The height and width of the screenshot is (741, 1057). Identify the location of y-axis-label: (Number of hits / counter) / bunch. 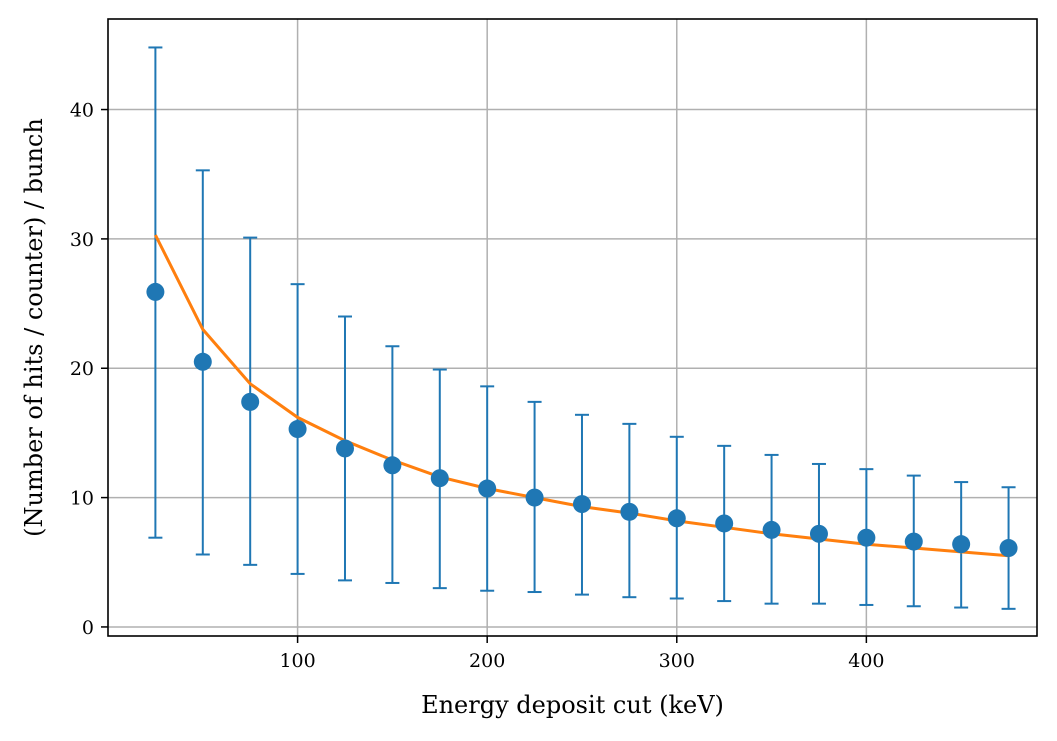
(34, 327).